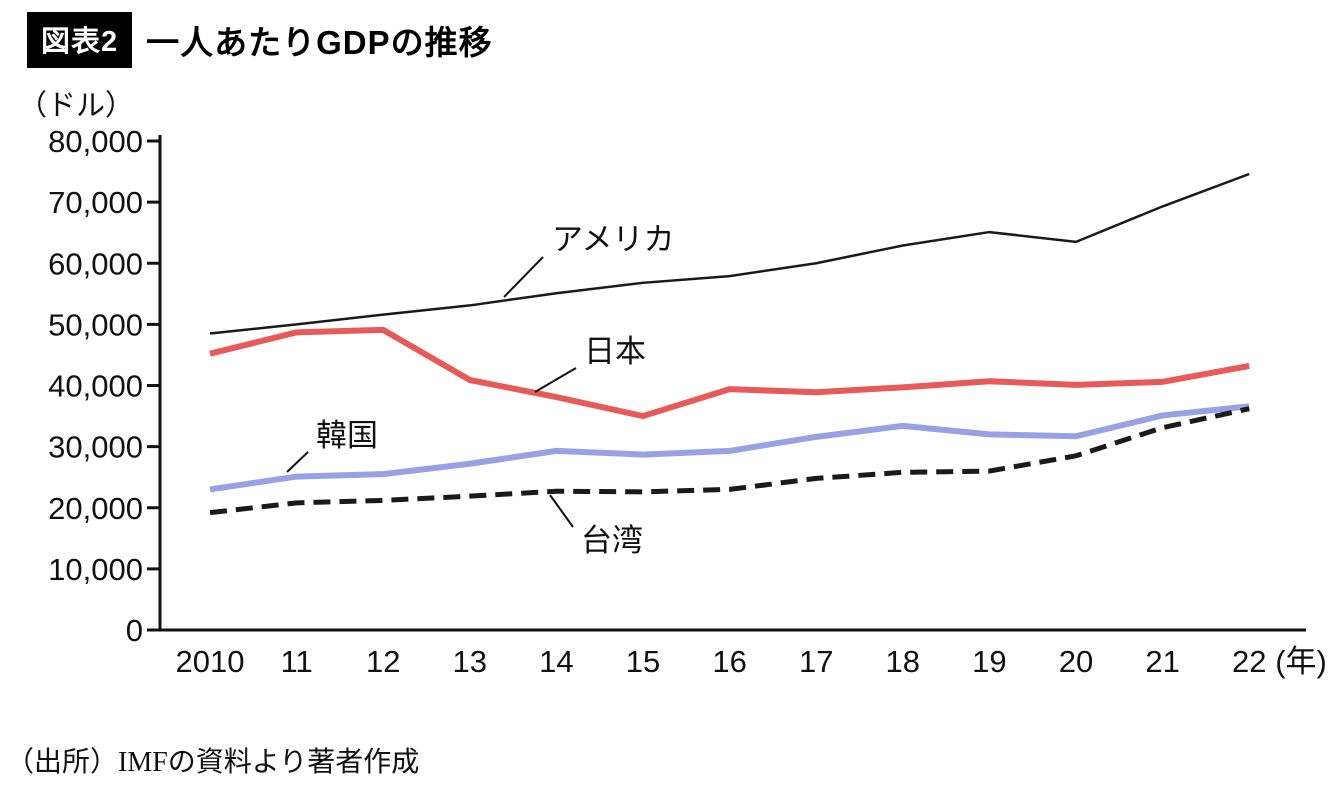 This screenshot has height=786, width=1340. Describe the element at coordinates (76, 106) in the screenshot. I see `y-axis-unit-label: （ドル）` at that location.